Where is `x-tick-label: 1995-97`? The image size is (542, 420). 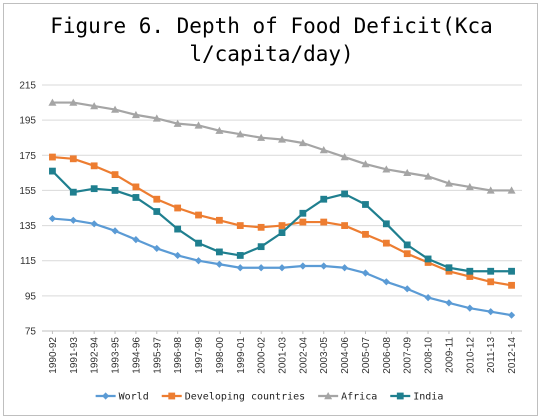 x-tick-label: 1995-97 is located at coordinates (157, 355).